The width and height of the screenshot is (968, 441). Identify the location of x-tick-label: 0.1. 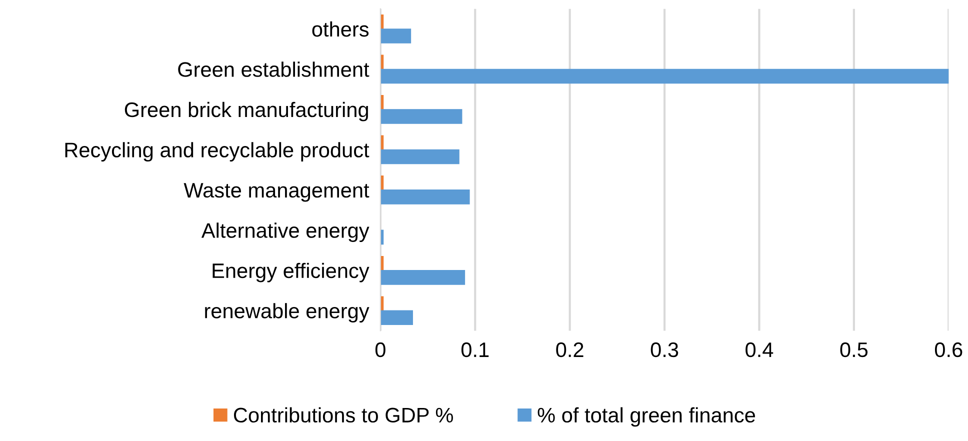
(475, 350).